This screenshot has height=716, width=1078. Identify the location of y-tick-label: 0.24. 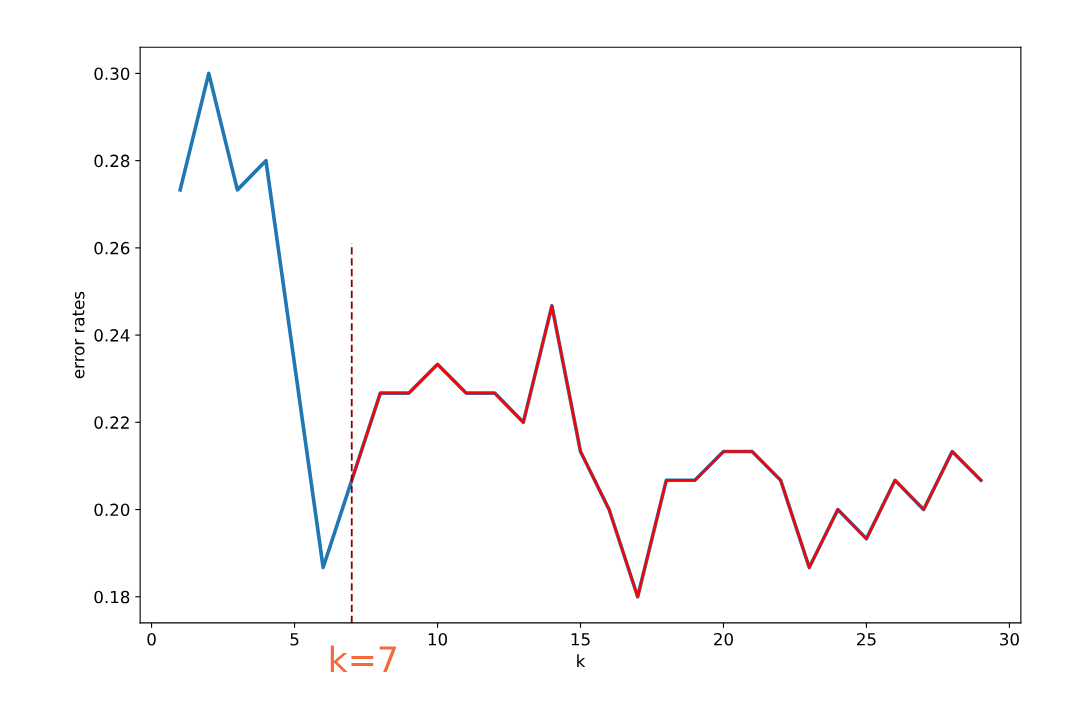
(112, 335).